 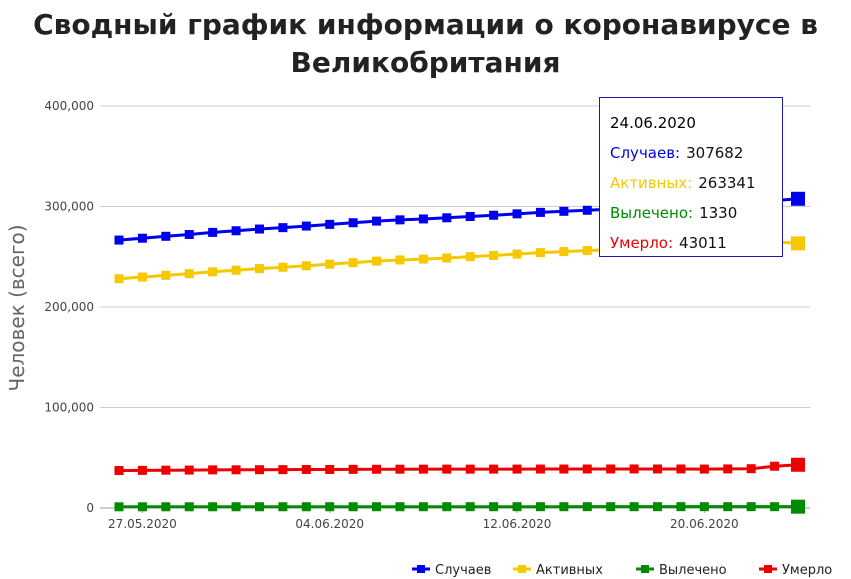 What do you see at coordinates (622, 570) in the screenshot?
I see `legend: Случаев Активных Вылечено Умерло` at bounding box center [622, 570].